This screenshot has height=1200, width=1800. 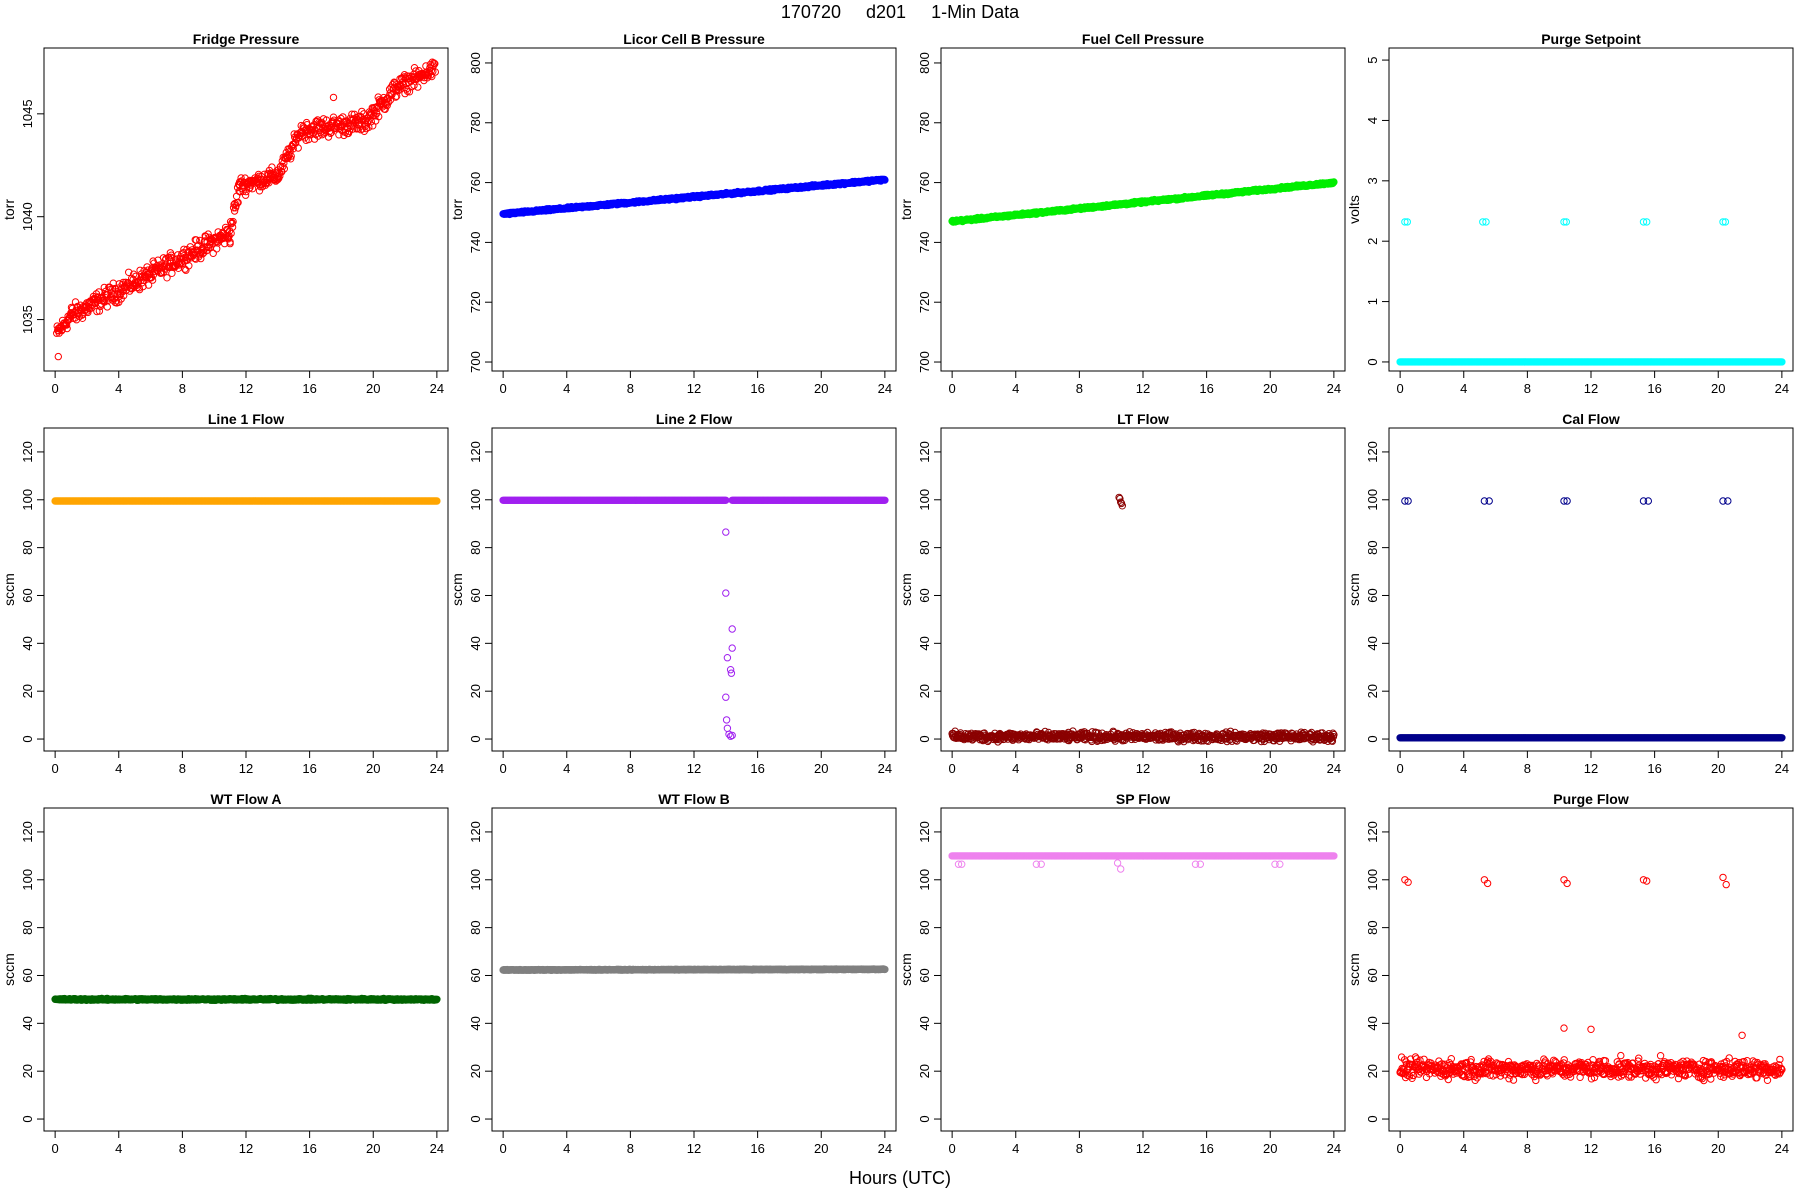 What do you see at coordinates (694, 419) in the screenshot?
I see `subplot-title: Line 2 Flow` at bounding box center [694, 419].